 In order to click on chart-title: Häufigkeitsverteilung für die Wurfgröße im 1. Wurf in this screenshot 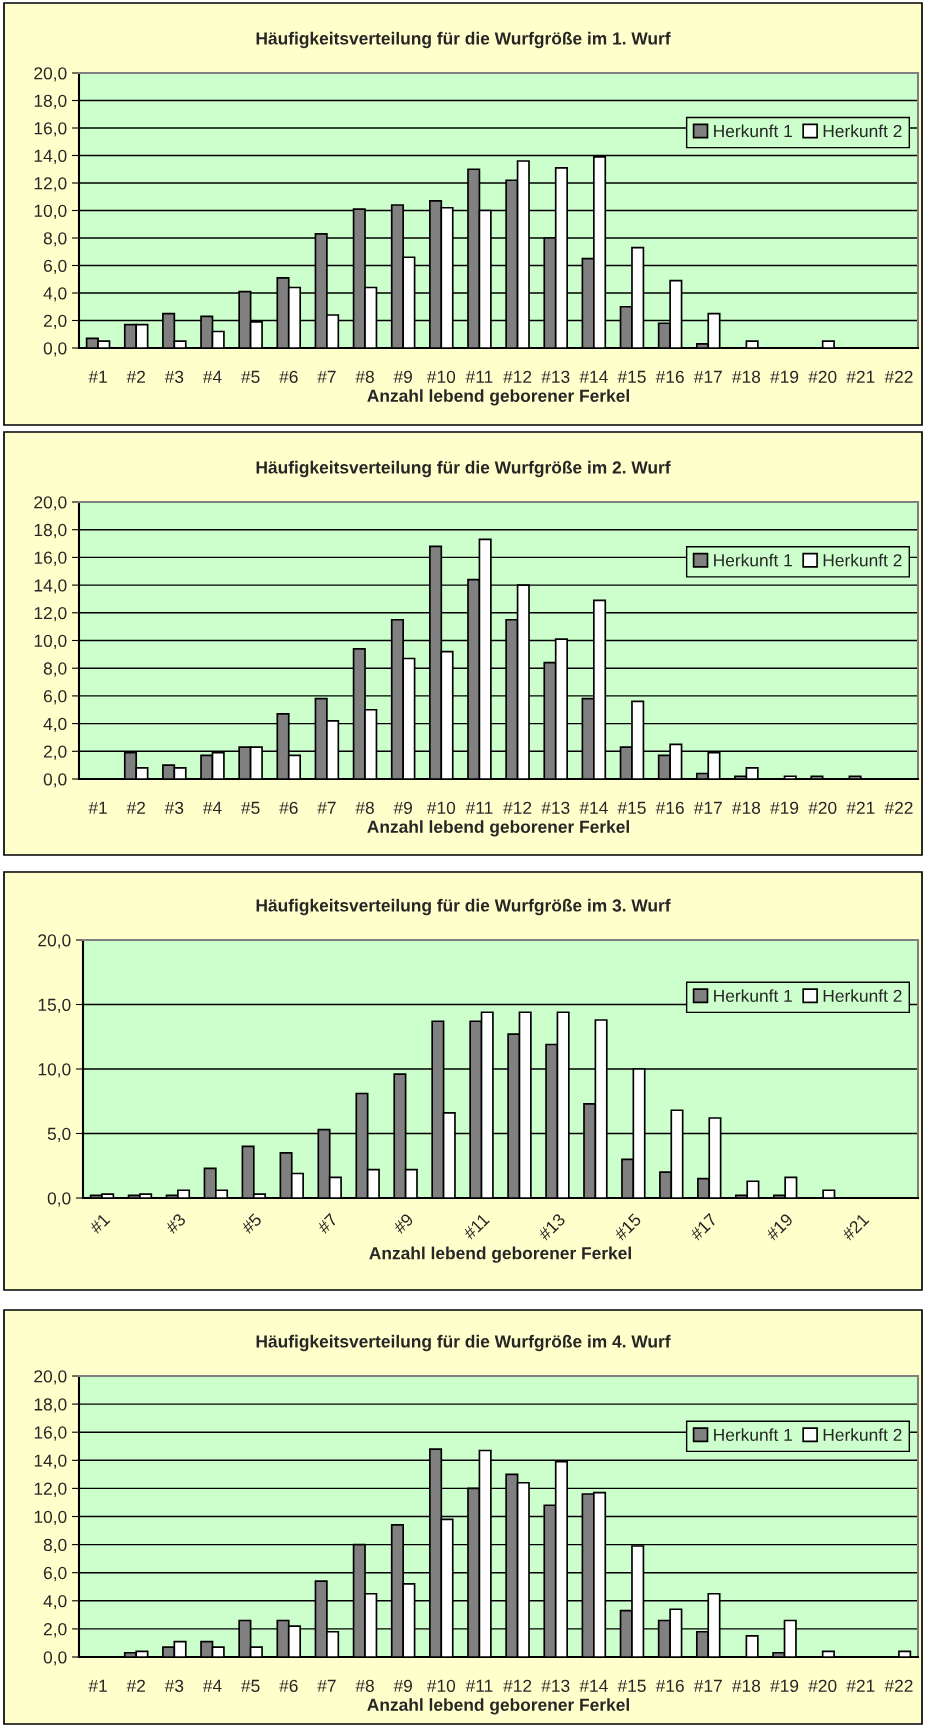, I will do `click(463, 40)`.